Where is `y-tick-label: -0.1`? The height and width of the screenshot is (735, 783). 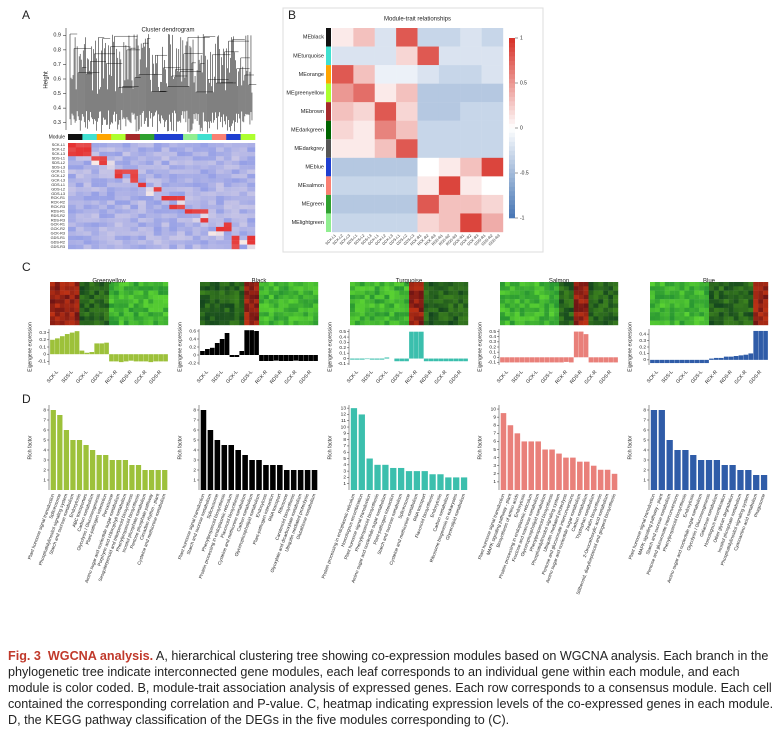 y-tick-label: -0.1 is located at coordinates (492, 363).